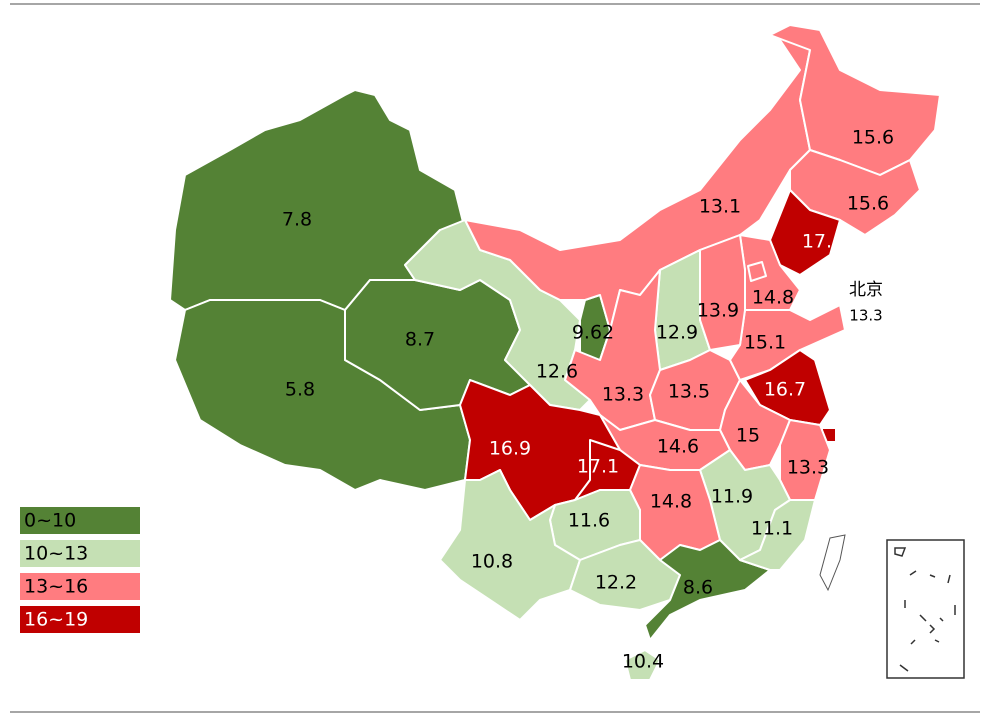  I want to click on legend-label: 10~13, so click(56, 554).